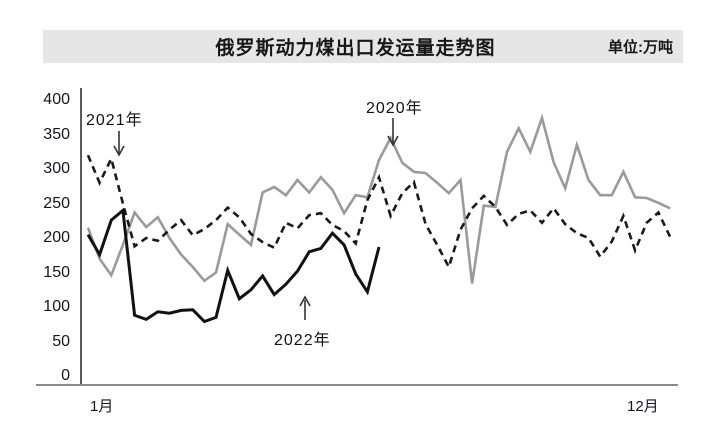 The width and height of the screenshot is (725, 434). Describe the element at coordinates (305, 307) in the screenshot. I see `arrow-up-2022` at that location.